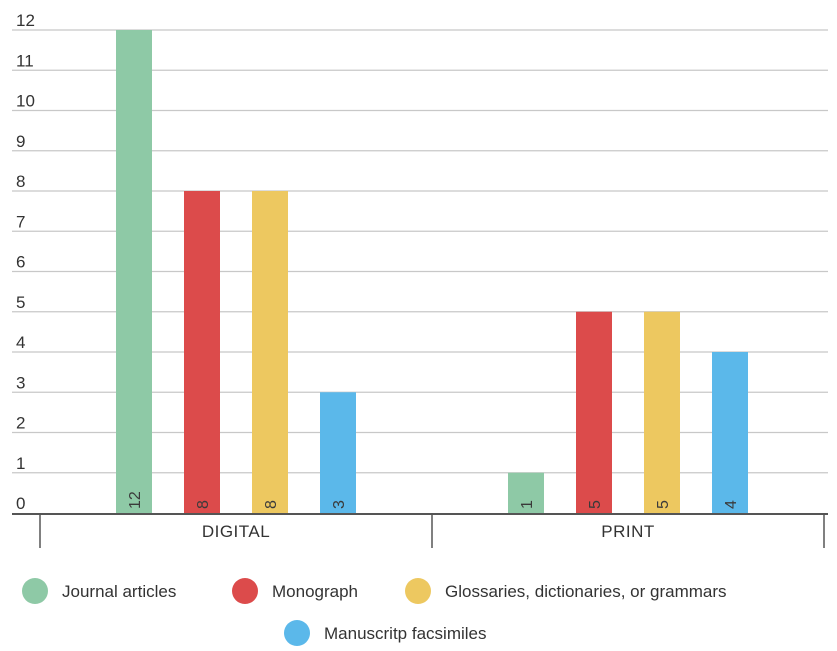 The height and width of the screenshot is (651, 837). Describe the element at coordinates (433, 500) in the screenshot. I see `data-labels: 12 1 8 5 8 5 3 4` at that location.